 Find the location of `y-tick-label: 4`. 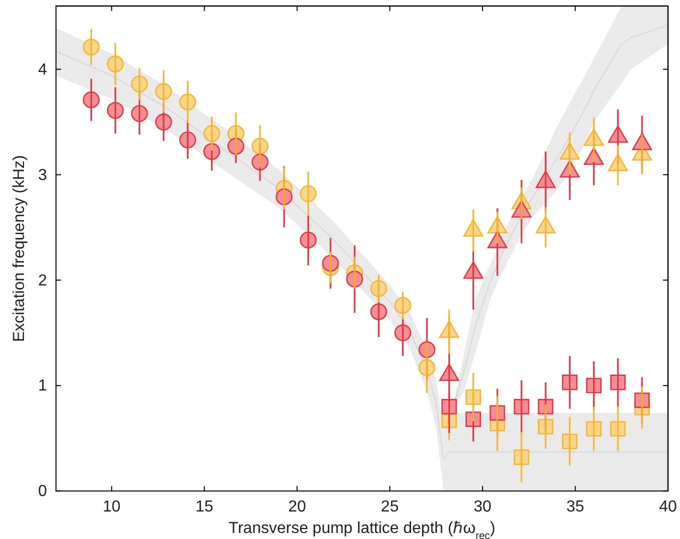

y-tick-label: 4 is located at coordinates (43, 69).